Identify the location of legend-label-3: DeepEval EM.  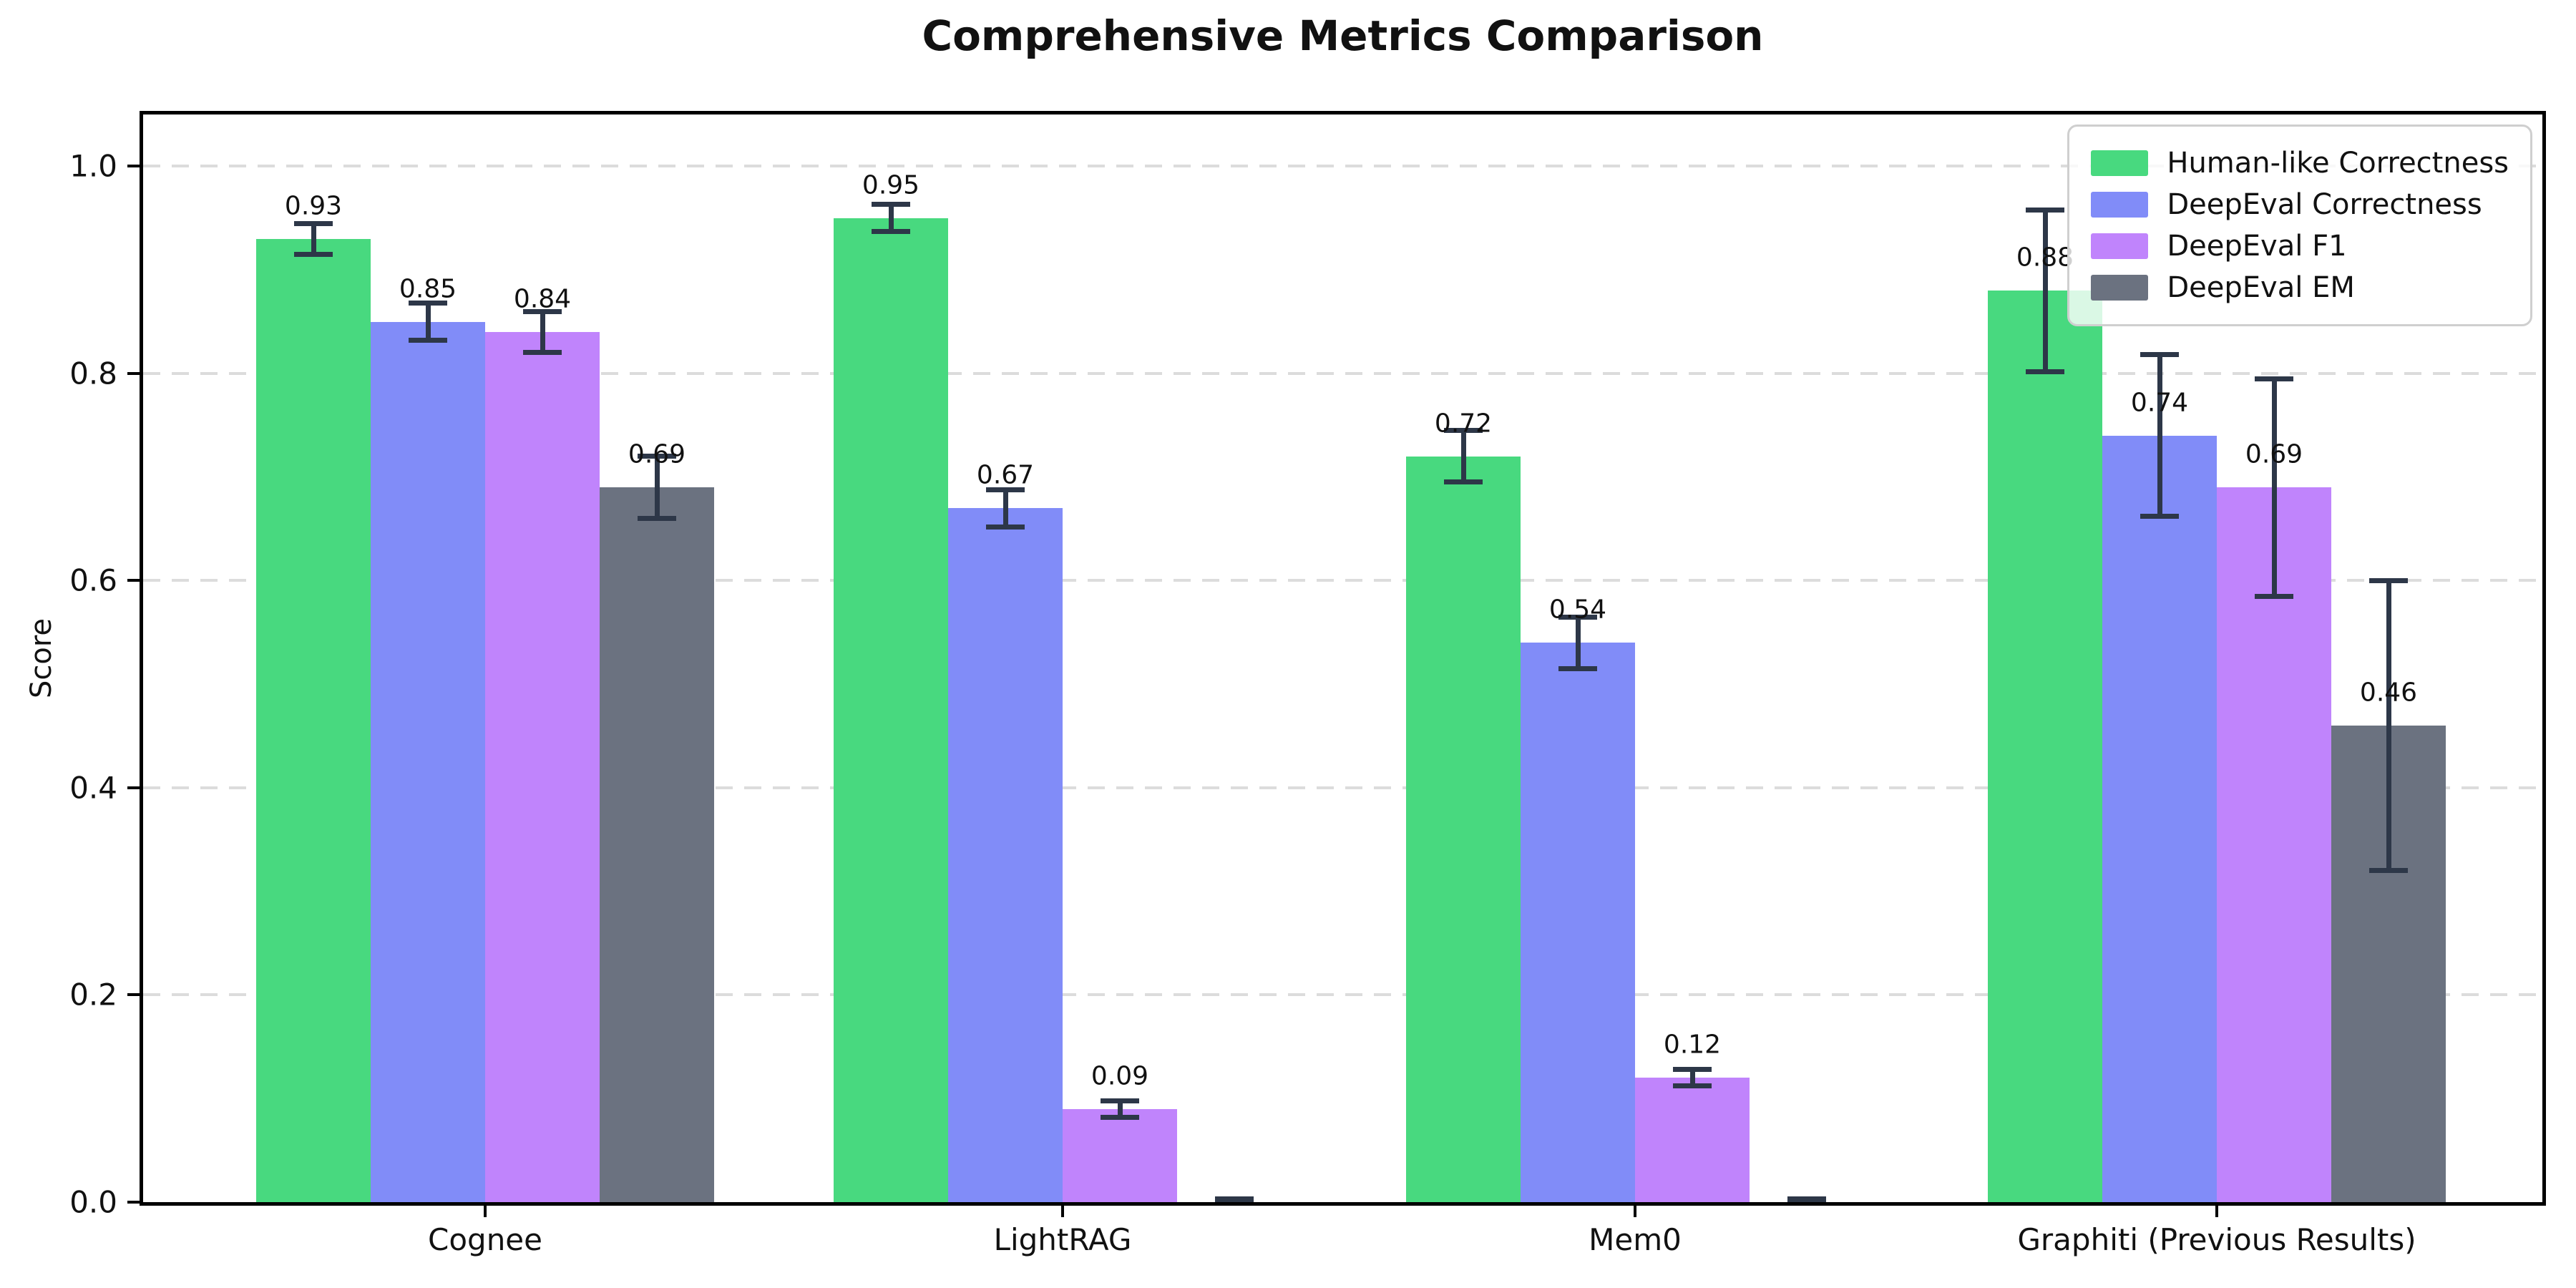
(2261, 287).